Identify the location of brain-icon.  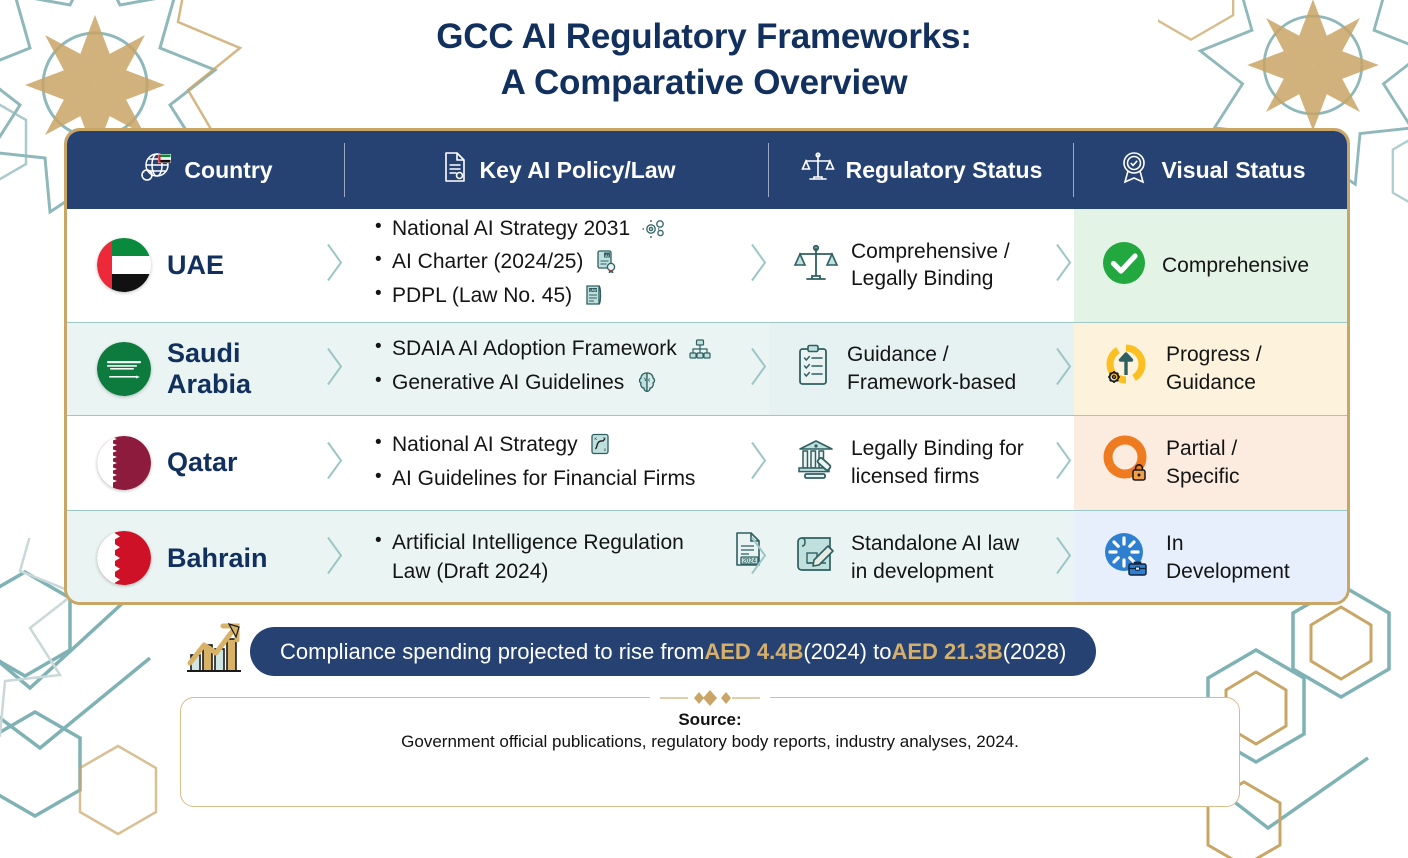
(647, 386).